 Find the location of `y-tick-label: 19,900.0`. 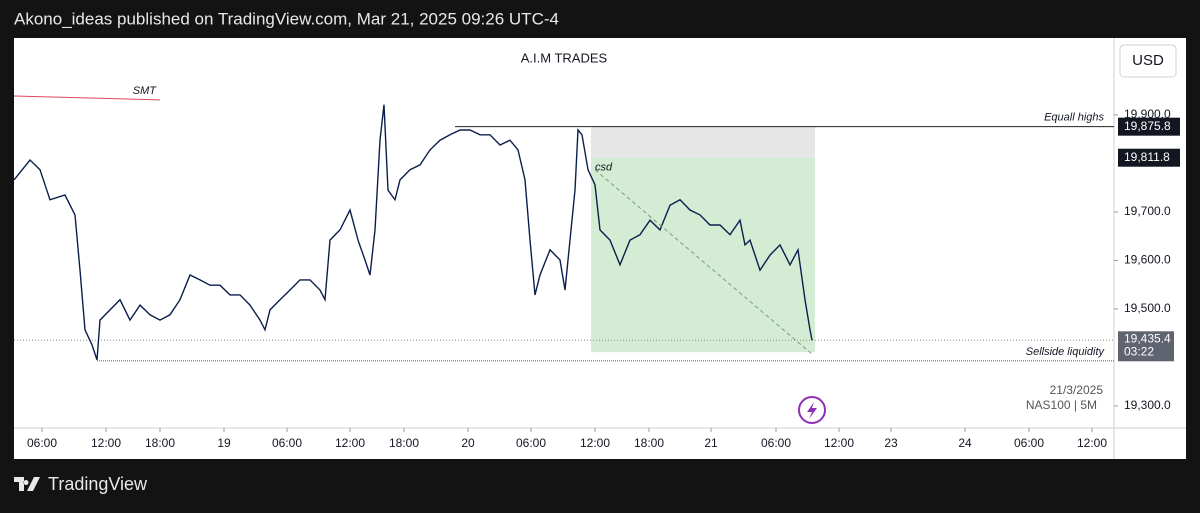

y-tick-label: 19,900.0 is located at coordinates (1147, 114).